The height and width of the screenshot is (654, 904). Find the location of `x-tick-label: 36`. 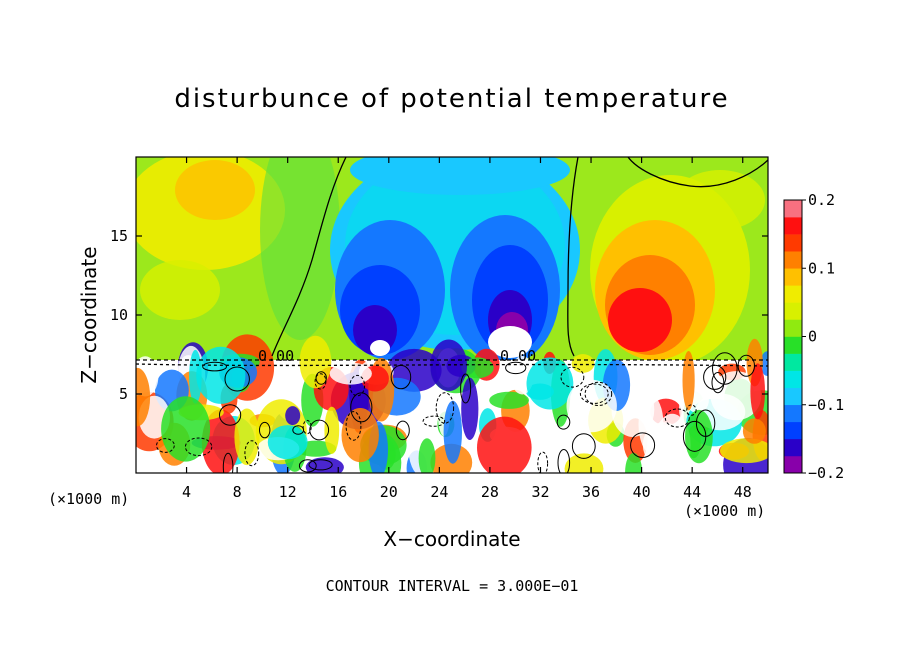

x-tick-label: 36 is located at coordinates (591, 492).